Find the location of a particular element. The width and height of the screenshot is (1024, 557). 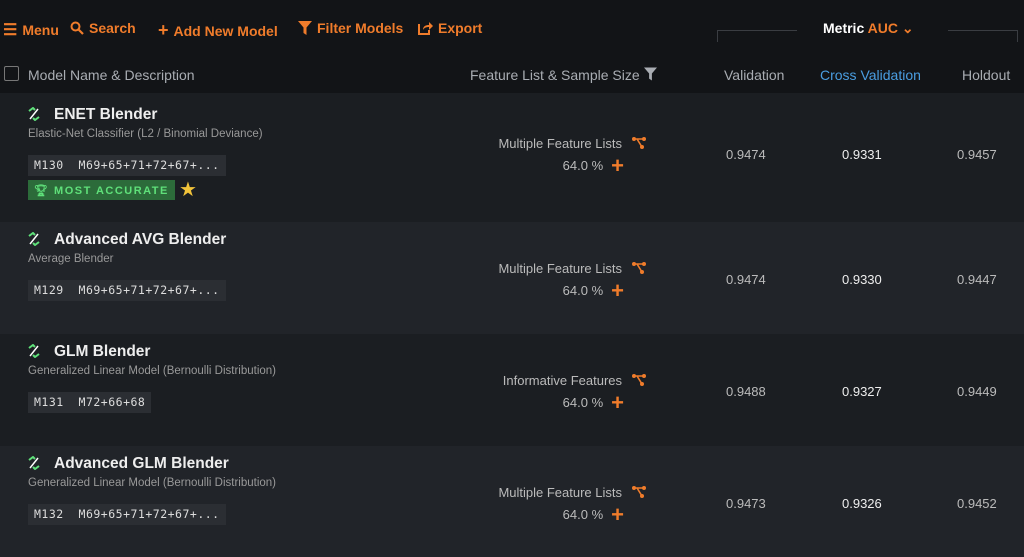

cross-validation-column-header: Cross Validation is located at coordinates (870, 75).